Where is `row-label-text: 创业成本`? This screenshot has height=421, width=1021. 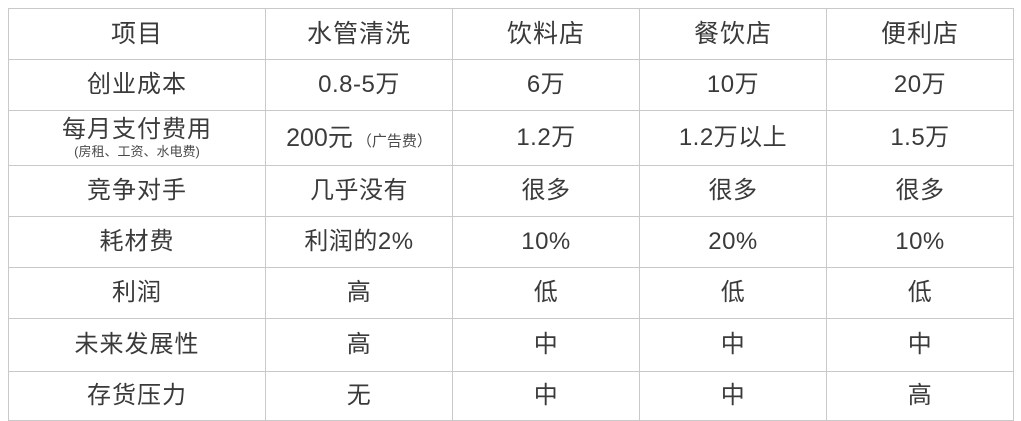
row-label-text: 创业成本 is located at coordinates (137, 85).